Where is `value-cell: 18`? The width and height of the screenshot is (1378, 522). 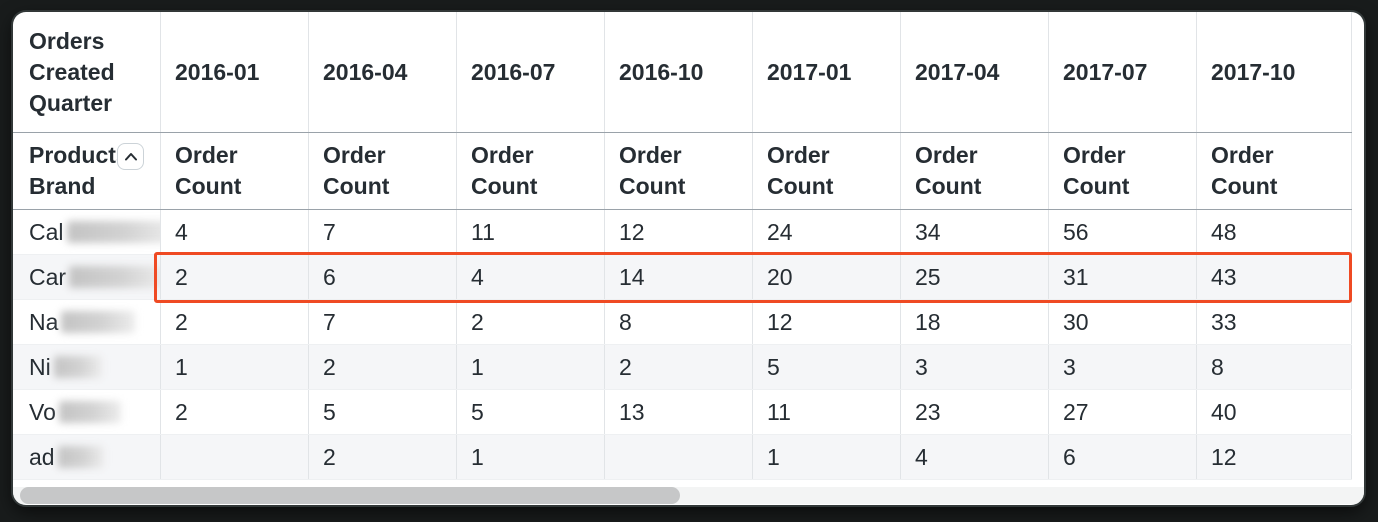
value-cell: 18 is located at coordinates (974, 322).